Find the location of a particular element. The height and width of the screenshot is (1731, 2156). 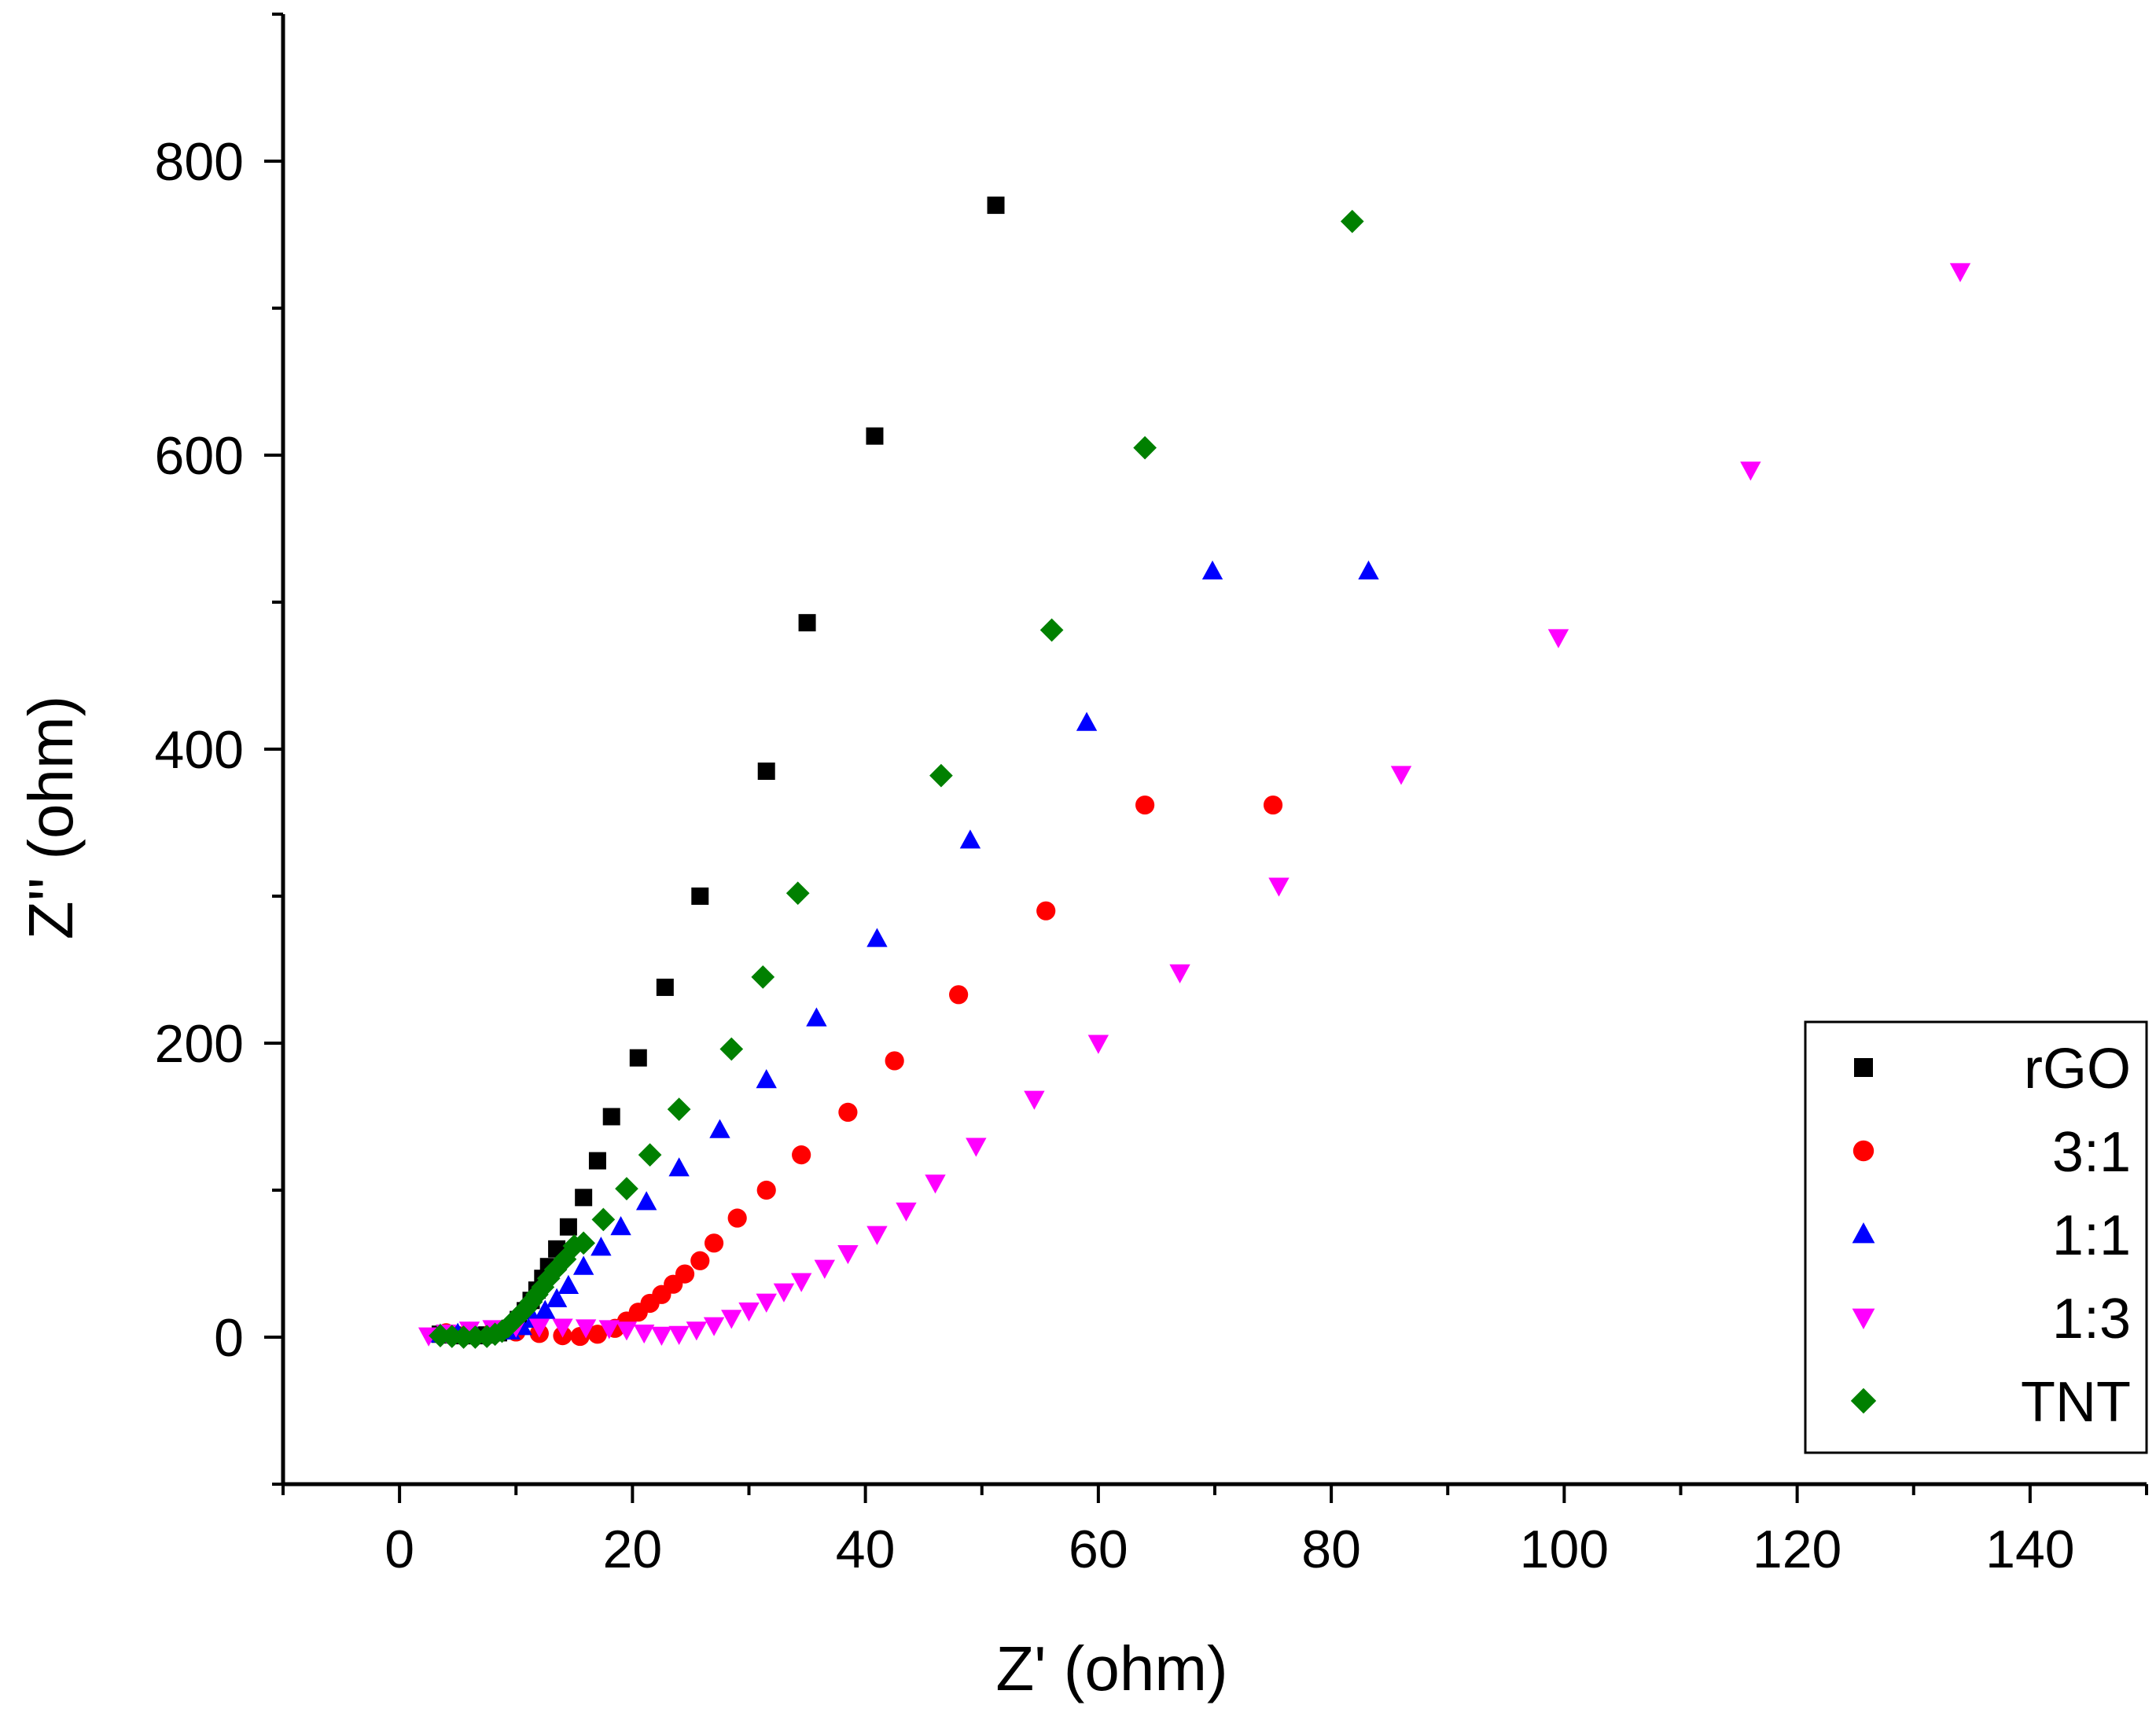

y-tick-label: 600 is located at coordinates (199, 456).